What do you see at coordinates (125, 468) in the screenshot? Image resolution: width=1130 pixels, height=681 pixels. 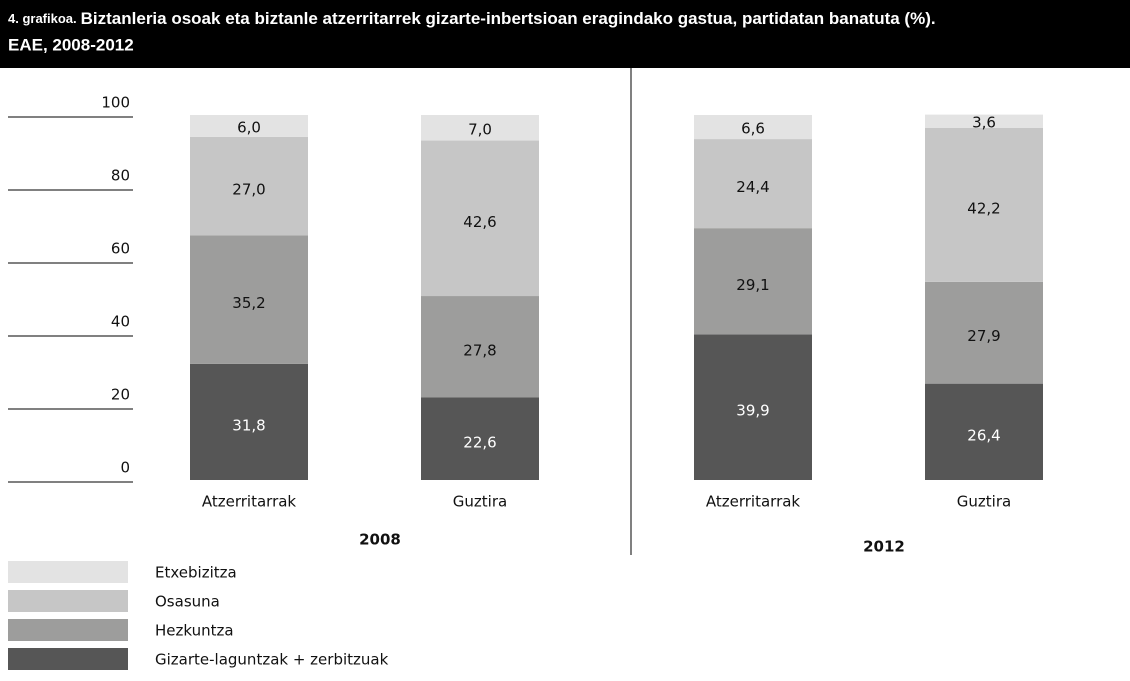 I see `y-tick-label: 0` at bounding box center [125, 468].